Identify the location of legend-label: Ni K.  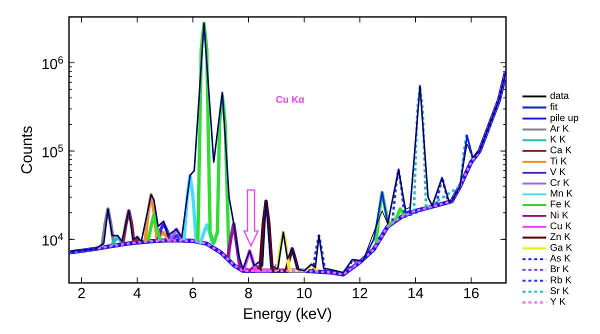
(559, 214).